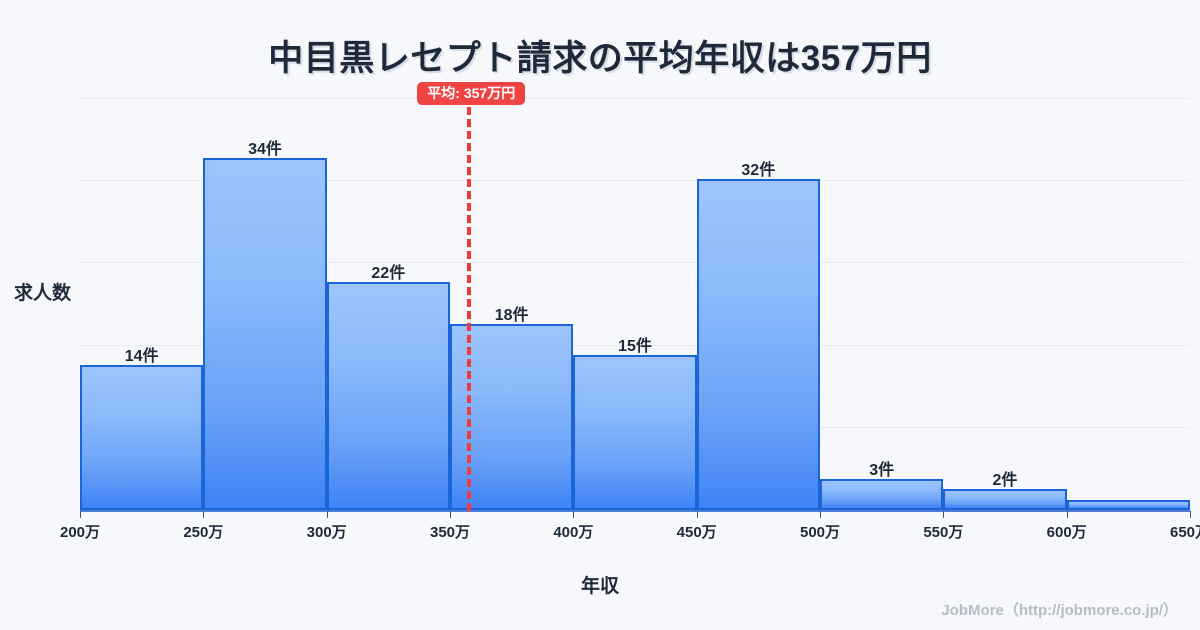  I want to click on x-axis-tick-label: 400万, so click(573, 532).